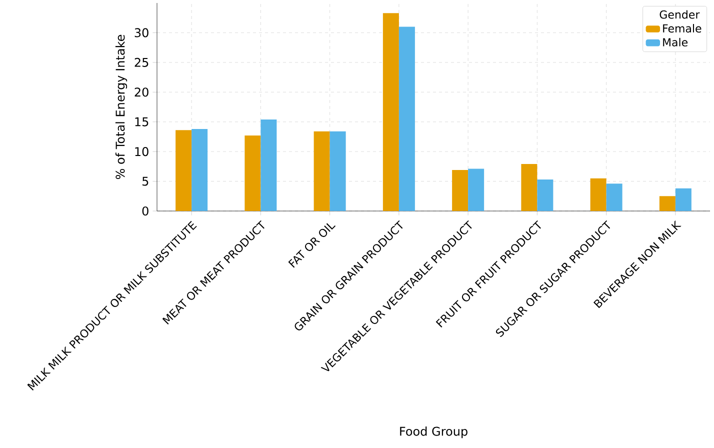 This screenshot has width=714, height=448. Describe the element at coordinates (145, 181) in the screenshot. I see `y-tick-label: 5` at that location.